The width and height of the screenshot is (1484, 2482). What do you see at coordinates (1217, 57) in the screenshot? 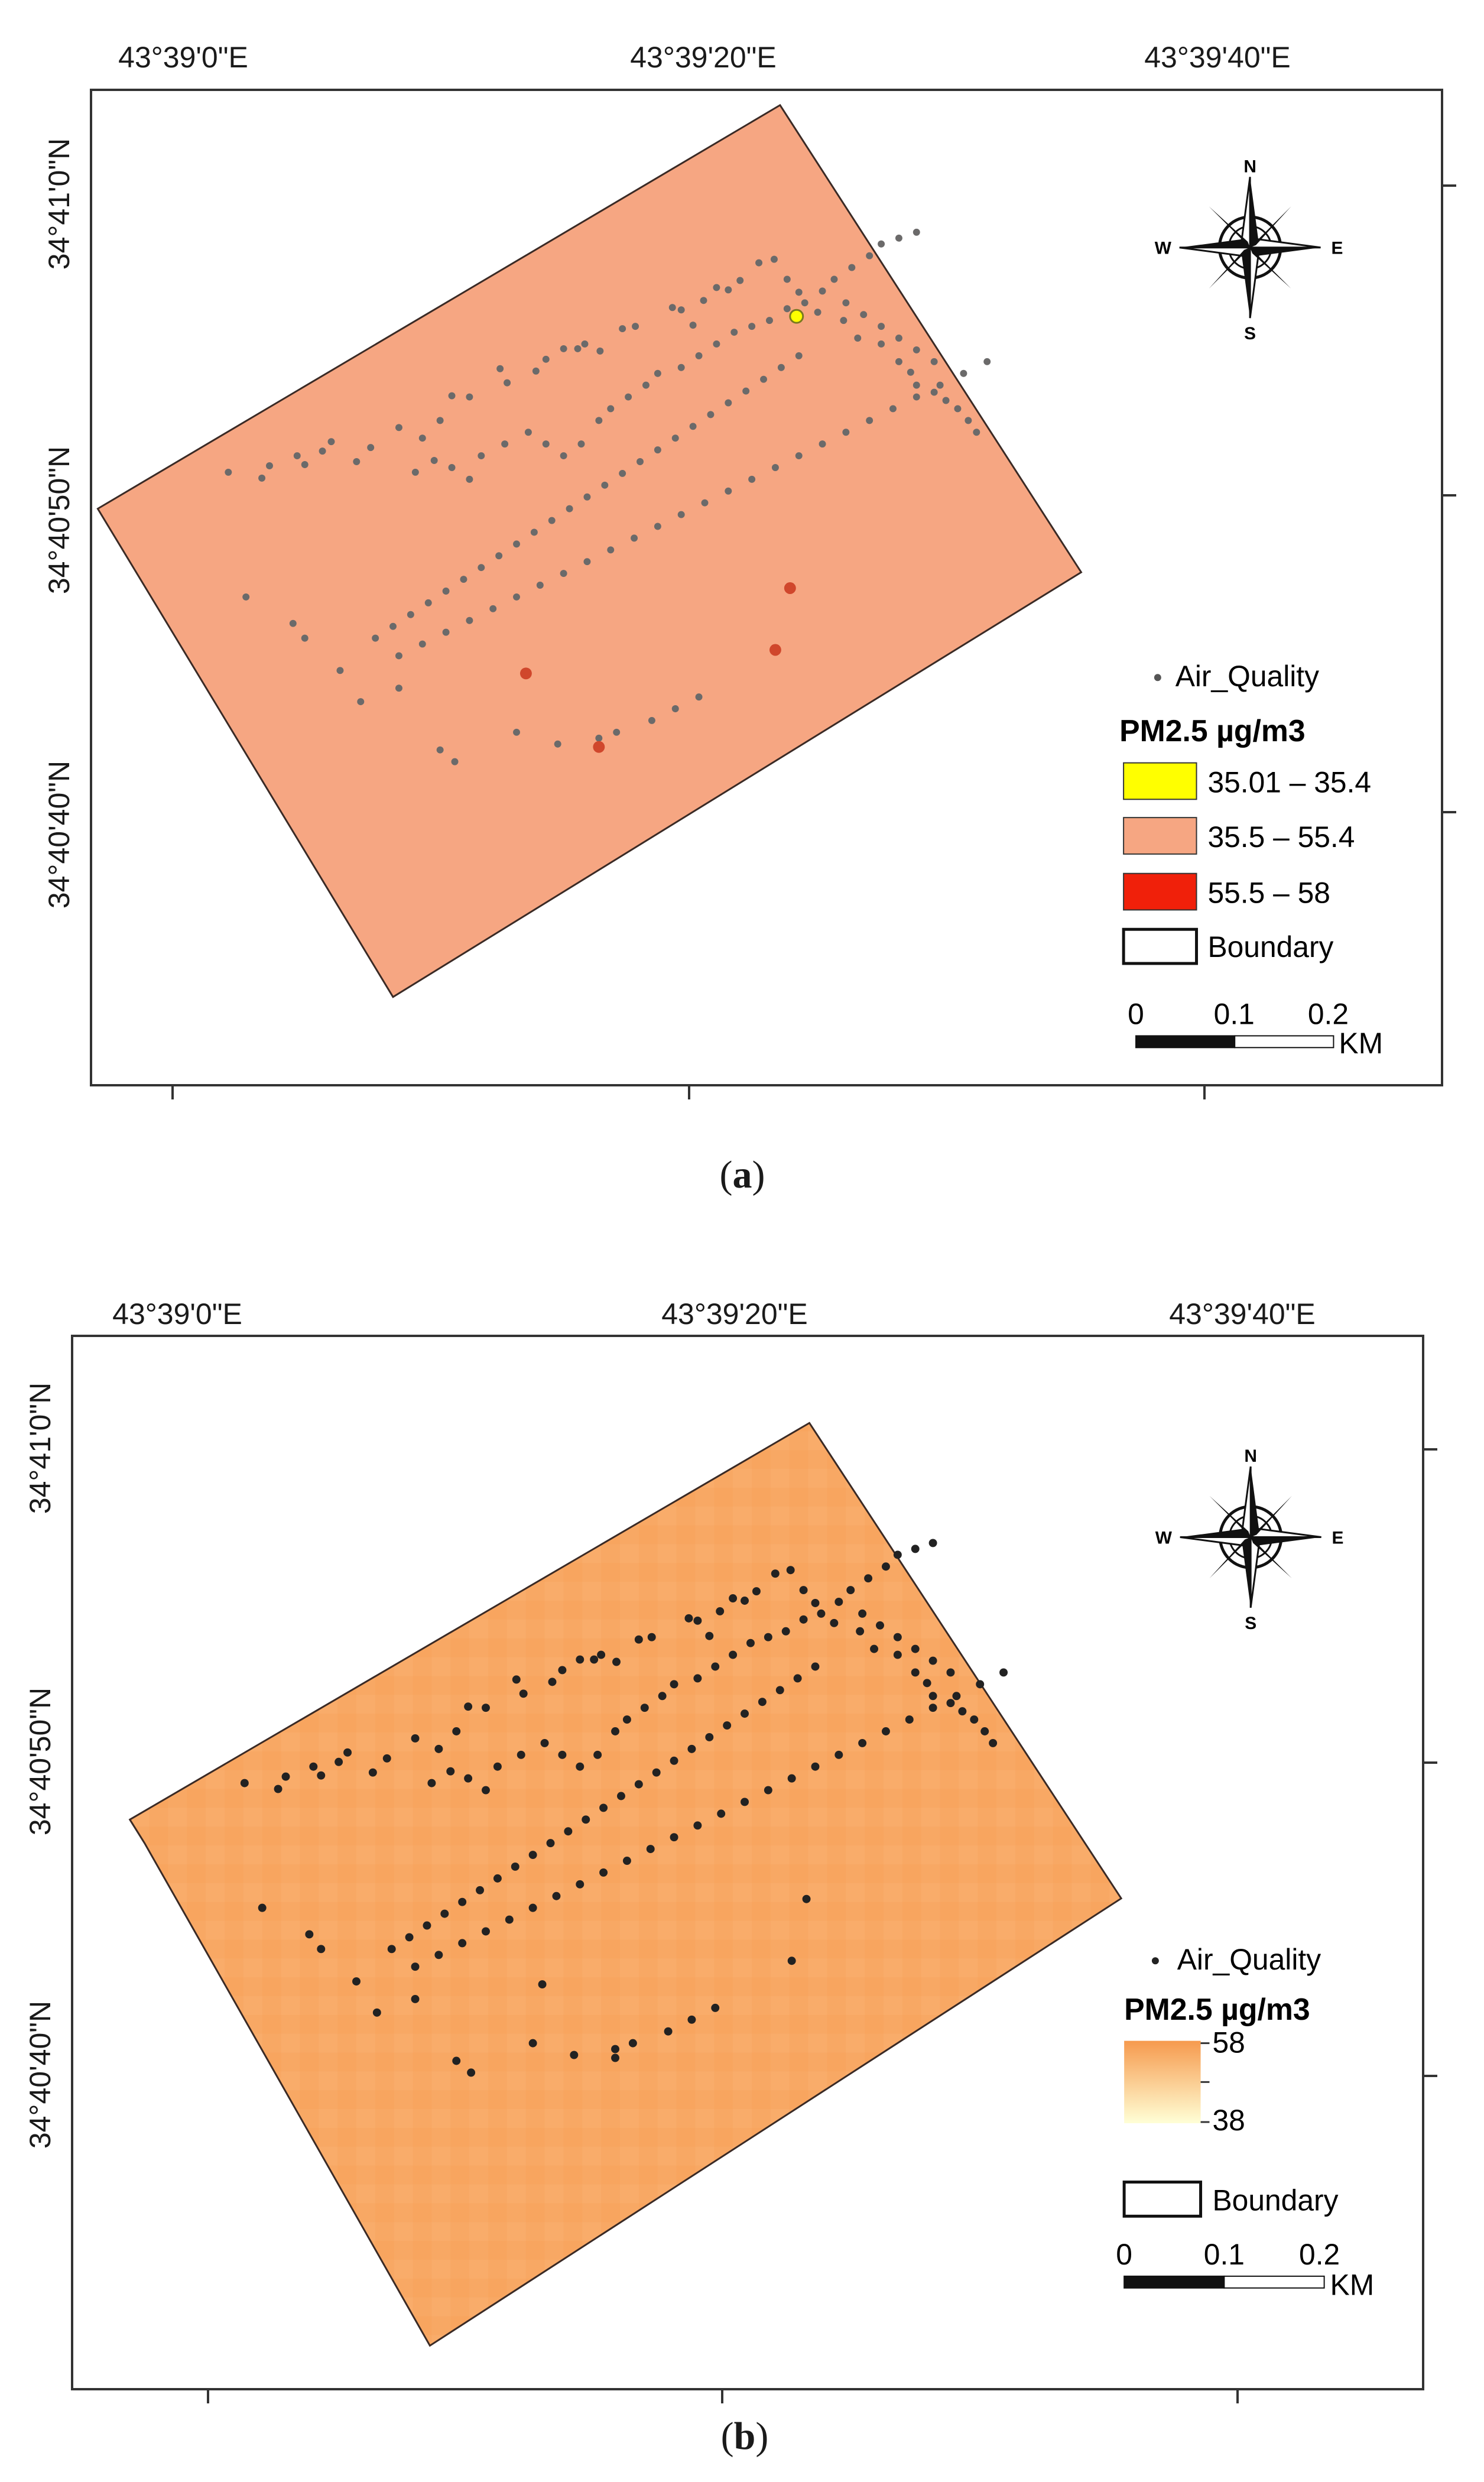
I see `lon-label-3: 43°39'40"E` at bounding box center [1217, 57].